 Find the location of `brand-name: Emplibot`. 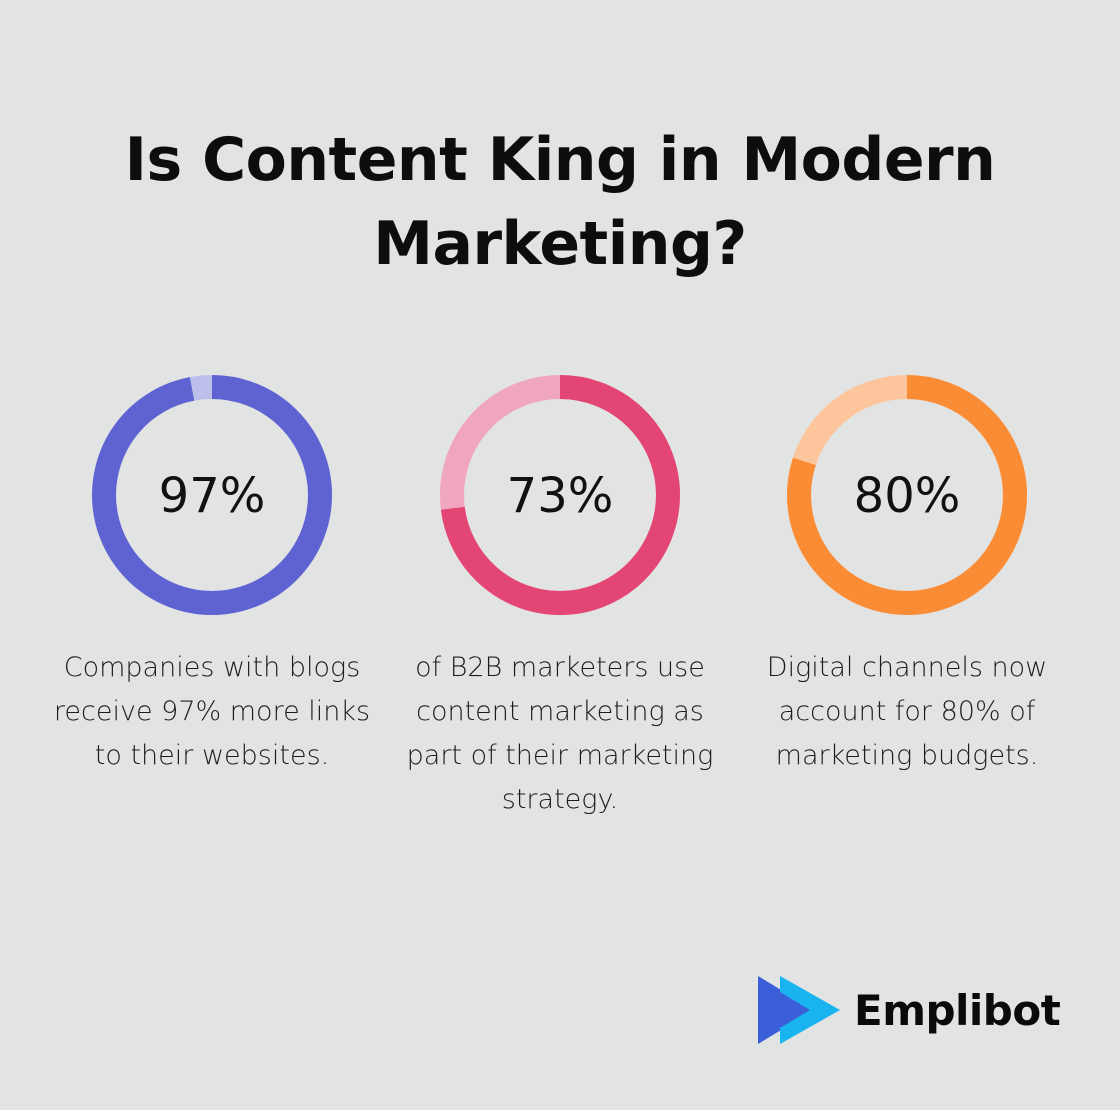

brand-name: Emplibot is located at coordinates (957, 1010).